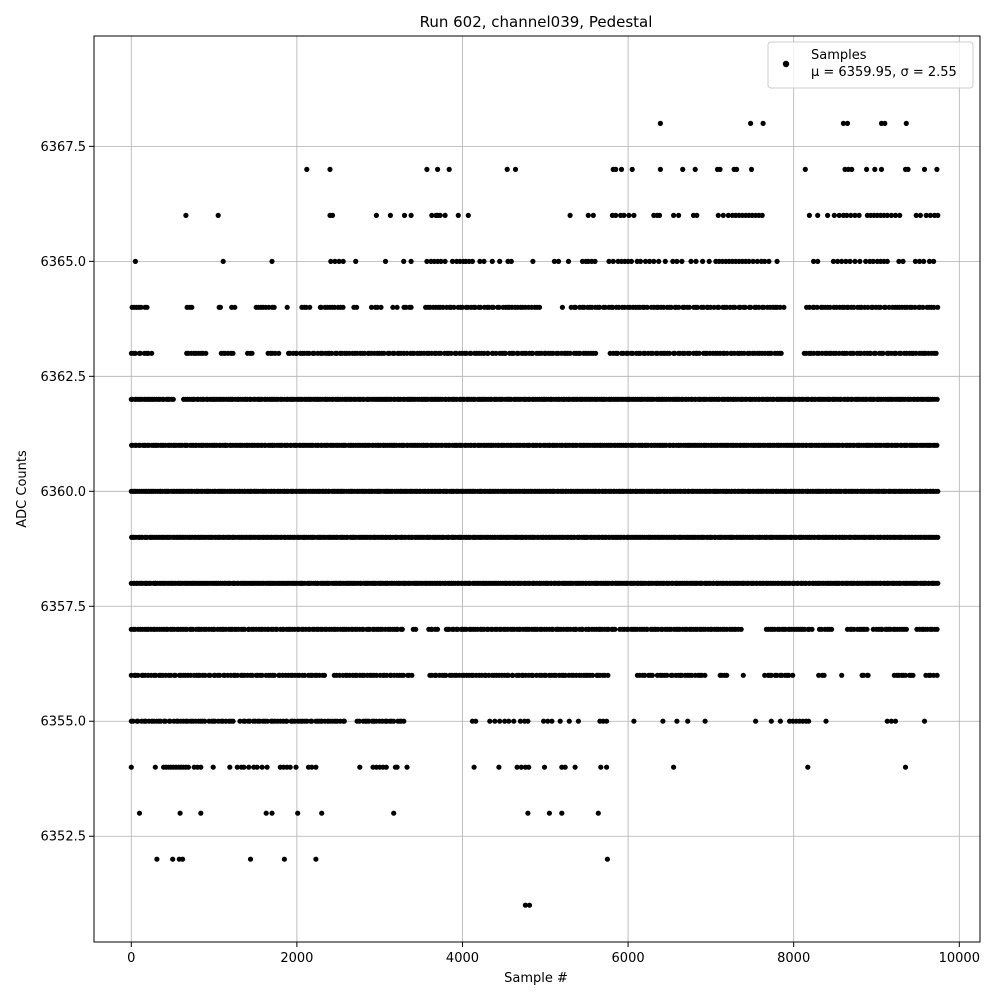 This screenshot has width=1000, height=1000. I want to click on legend-stats: μ = 6359.95, σ = 2.55, so click(884, 72).